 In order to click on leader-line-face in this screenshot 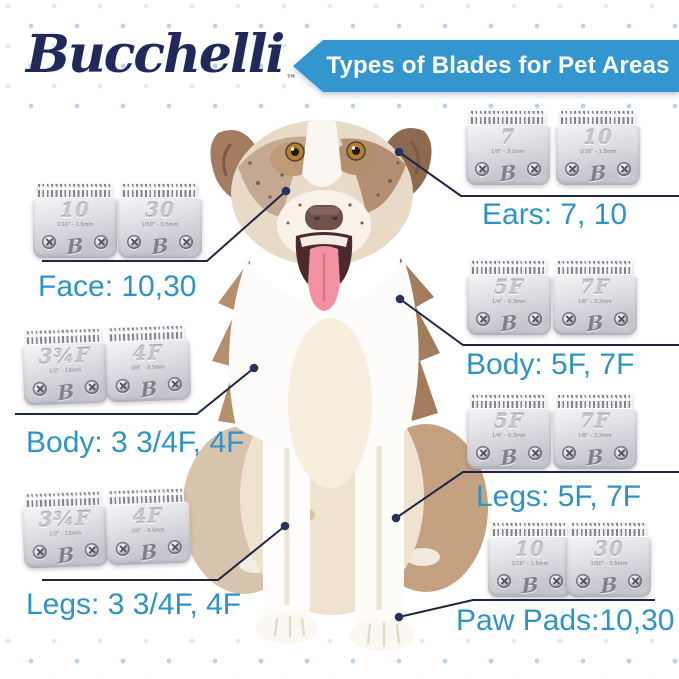, I will do `click(164, 226)`.